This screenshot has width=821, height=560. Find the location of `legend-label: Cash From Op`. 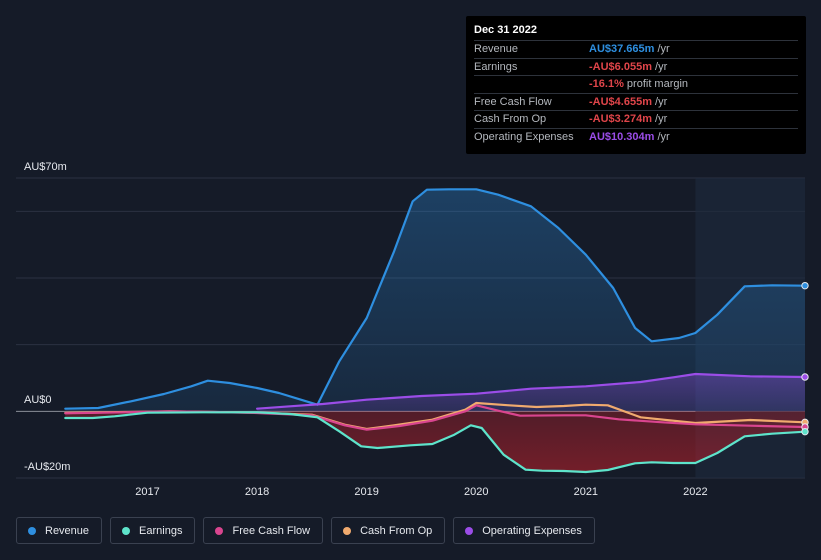

legend-label: Cash From Op is located at coordinates (396, 530).